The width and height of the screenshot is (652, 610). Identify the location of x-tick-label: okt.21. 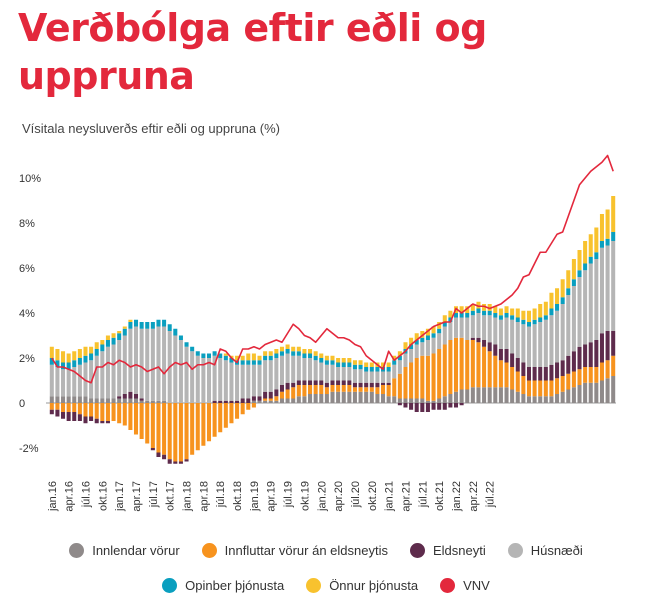
(440, 496).